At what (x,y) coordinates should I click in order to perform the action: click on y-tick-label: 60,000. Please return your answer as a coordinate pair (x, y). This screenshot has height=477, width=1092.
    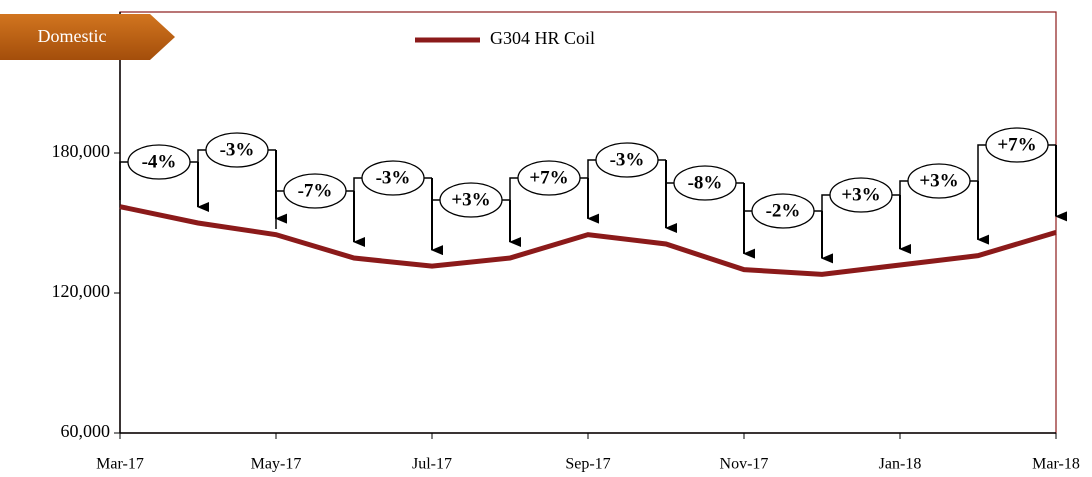
    Looking at the image, I should click on (86, 431).